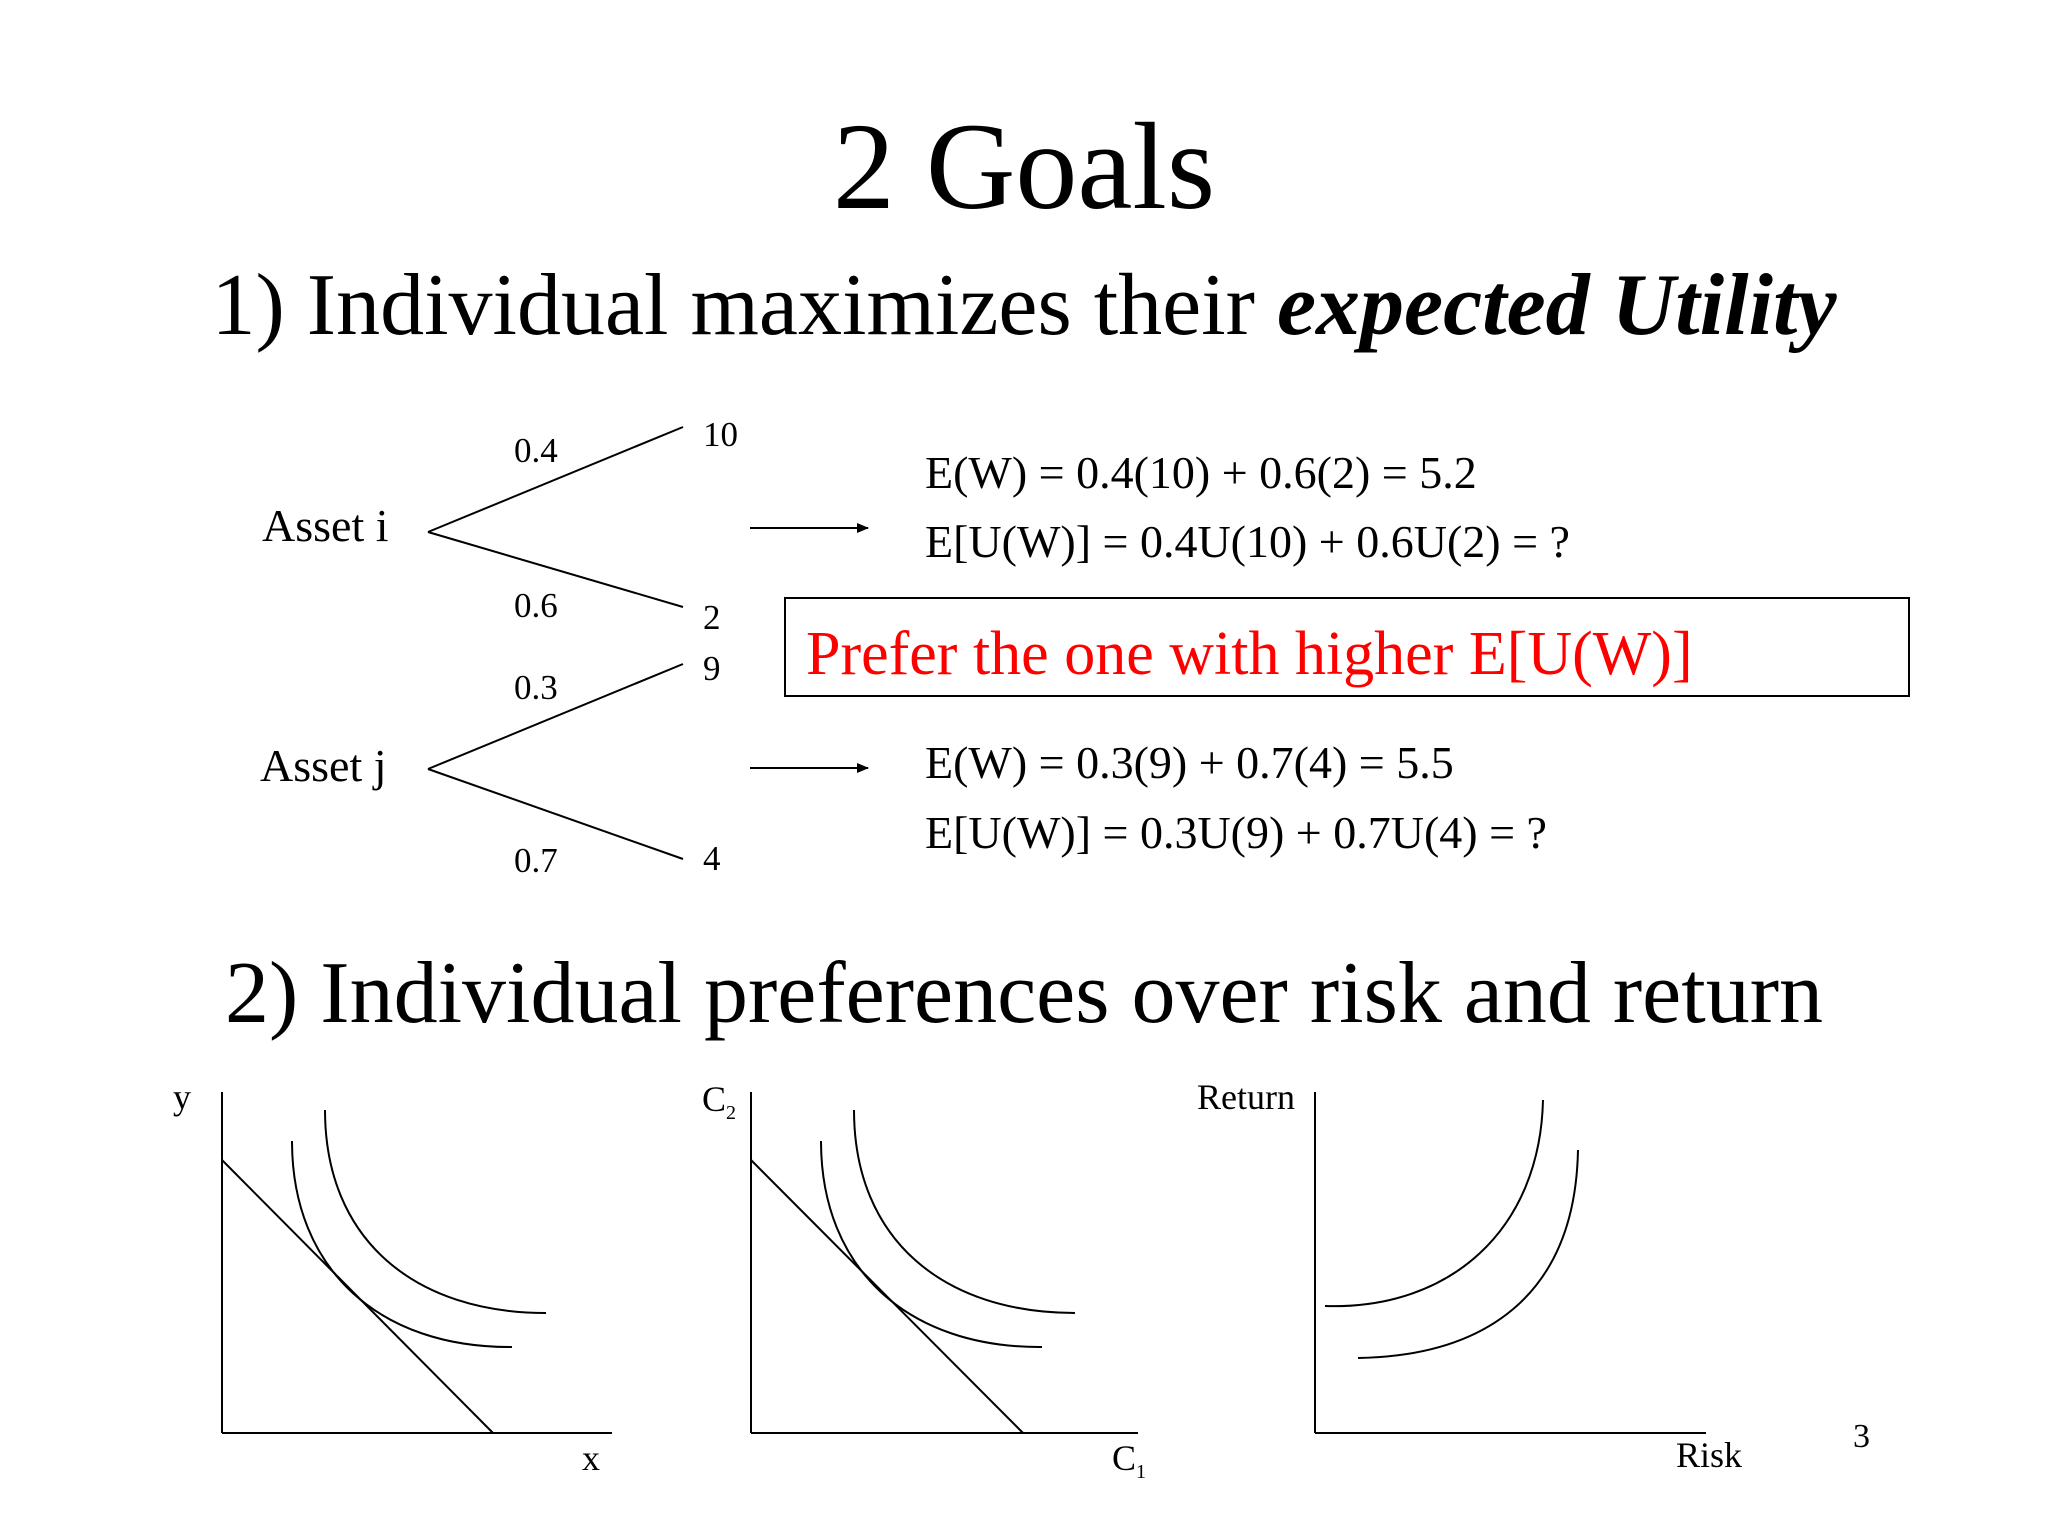 The width and height of the screenshot is (2048, 1536). What do you see at coordinates (731, 1113) in the screenshot?
I see `graph-2-y-label-sub: 2` at bounding box center [731, 1113].